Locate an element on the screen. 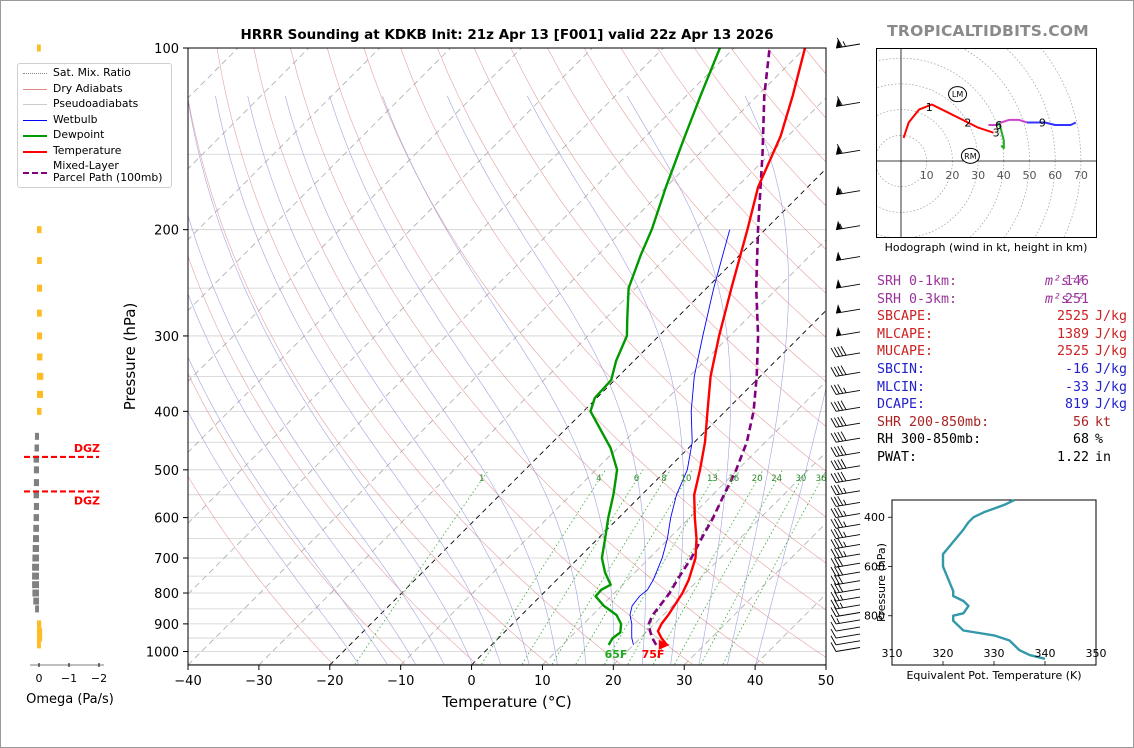 The width and height of the screenshot is (1134, 748). stat-unit: in is located at coordinates (1103, 457).